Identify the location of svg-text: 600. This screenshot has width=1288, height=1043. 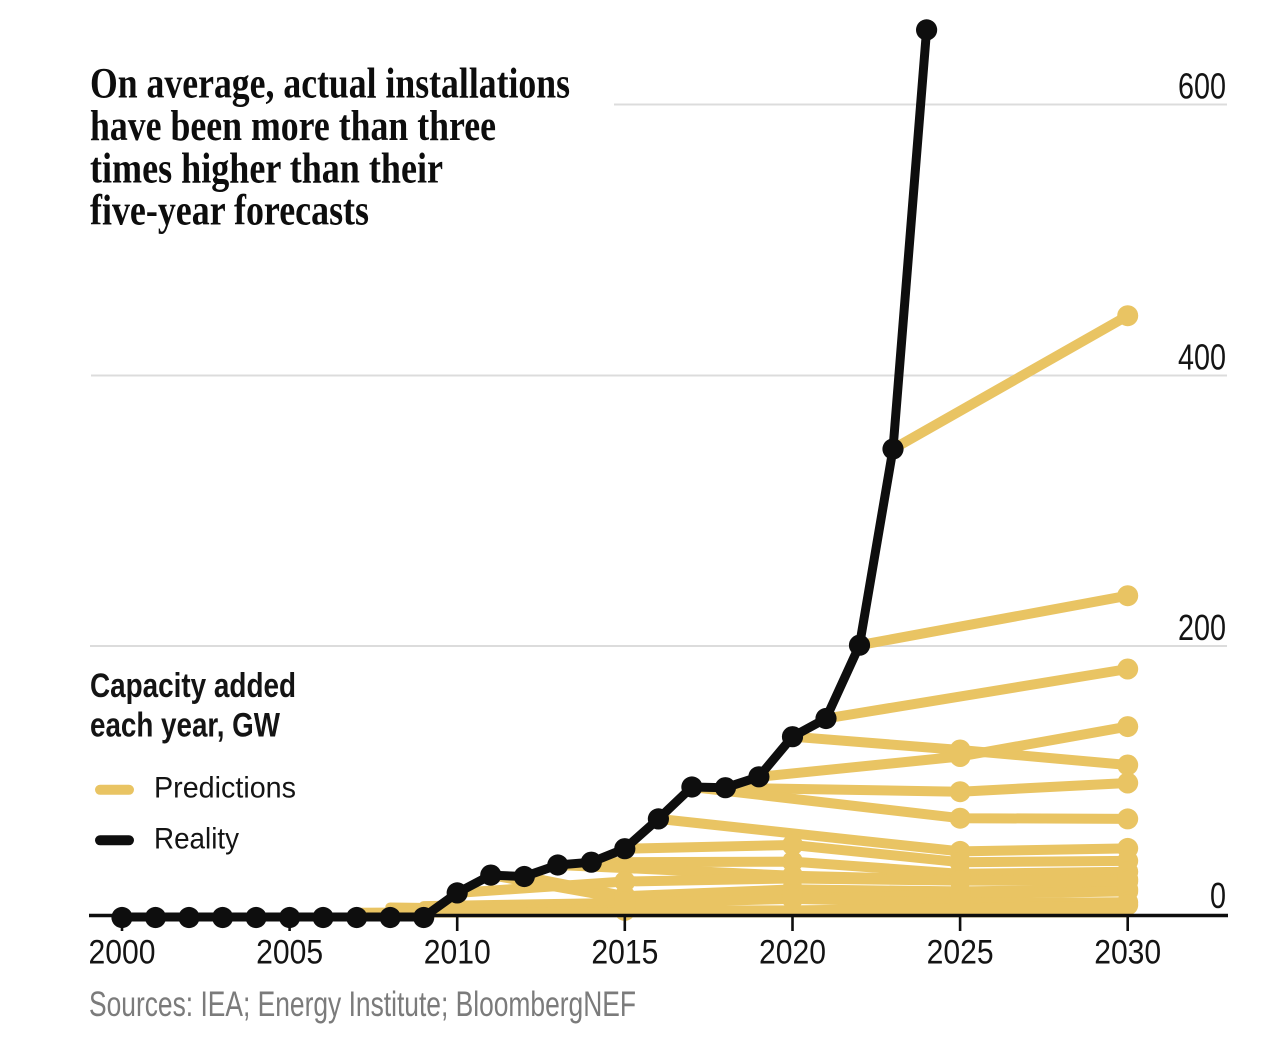
(1202, 86).